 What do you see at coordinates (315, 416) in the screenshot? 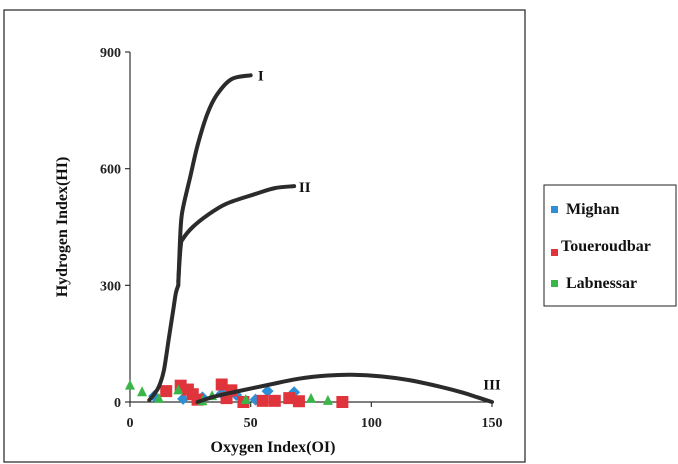
I see `x-axis-ticks: 0 50 100 150` at bounding box center [315, 416].